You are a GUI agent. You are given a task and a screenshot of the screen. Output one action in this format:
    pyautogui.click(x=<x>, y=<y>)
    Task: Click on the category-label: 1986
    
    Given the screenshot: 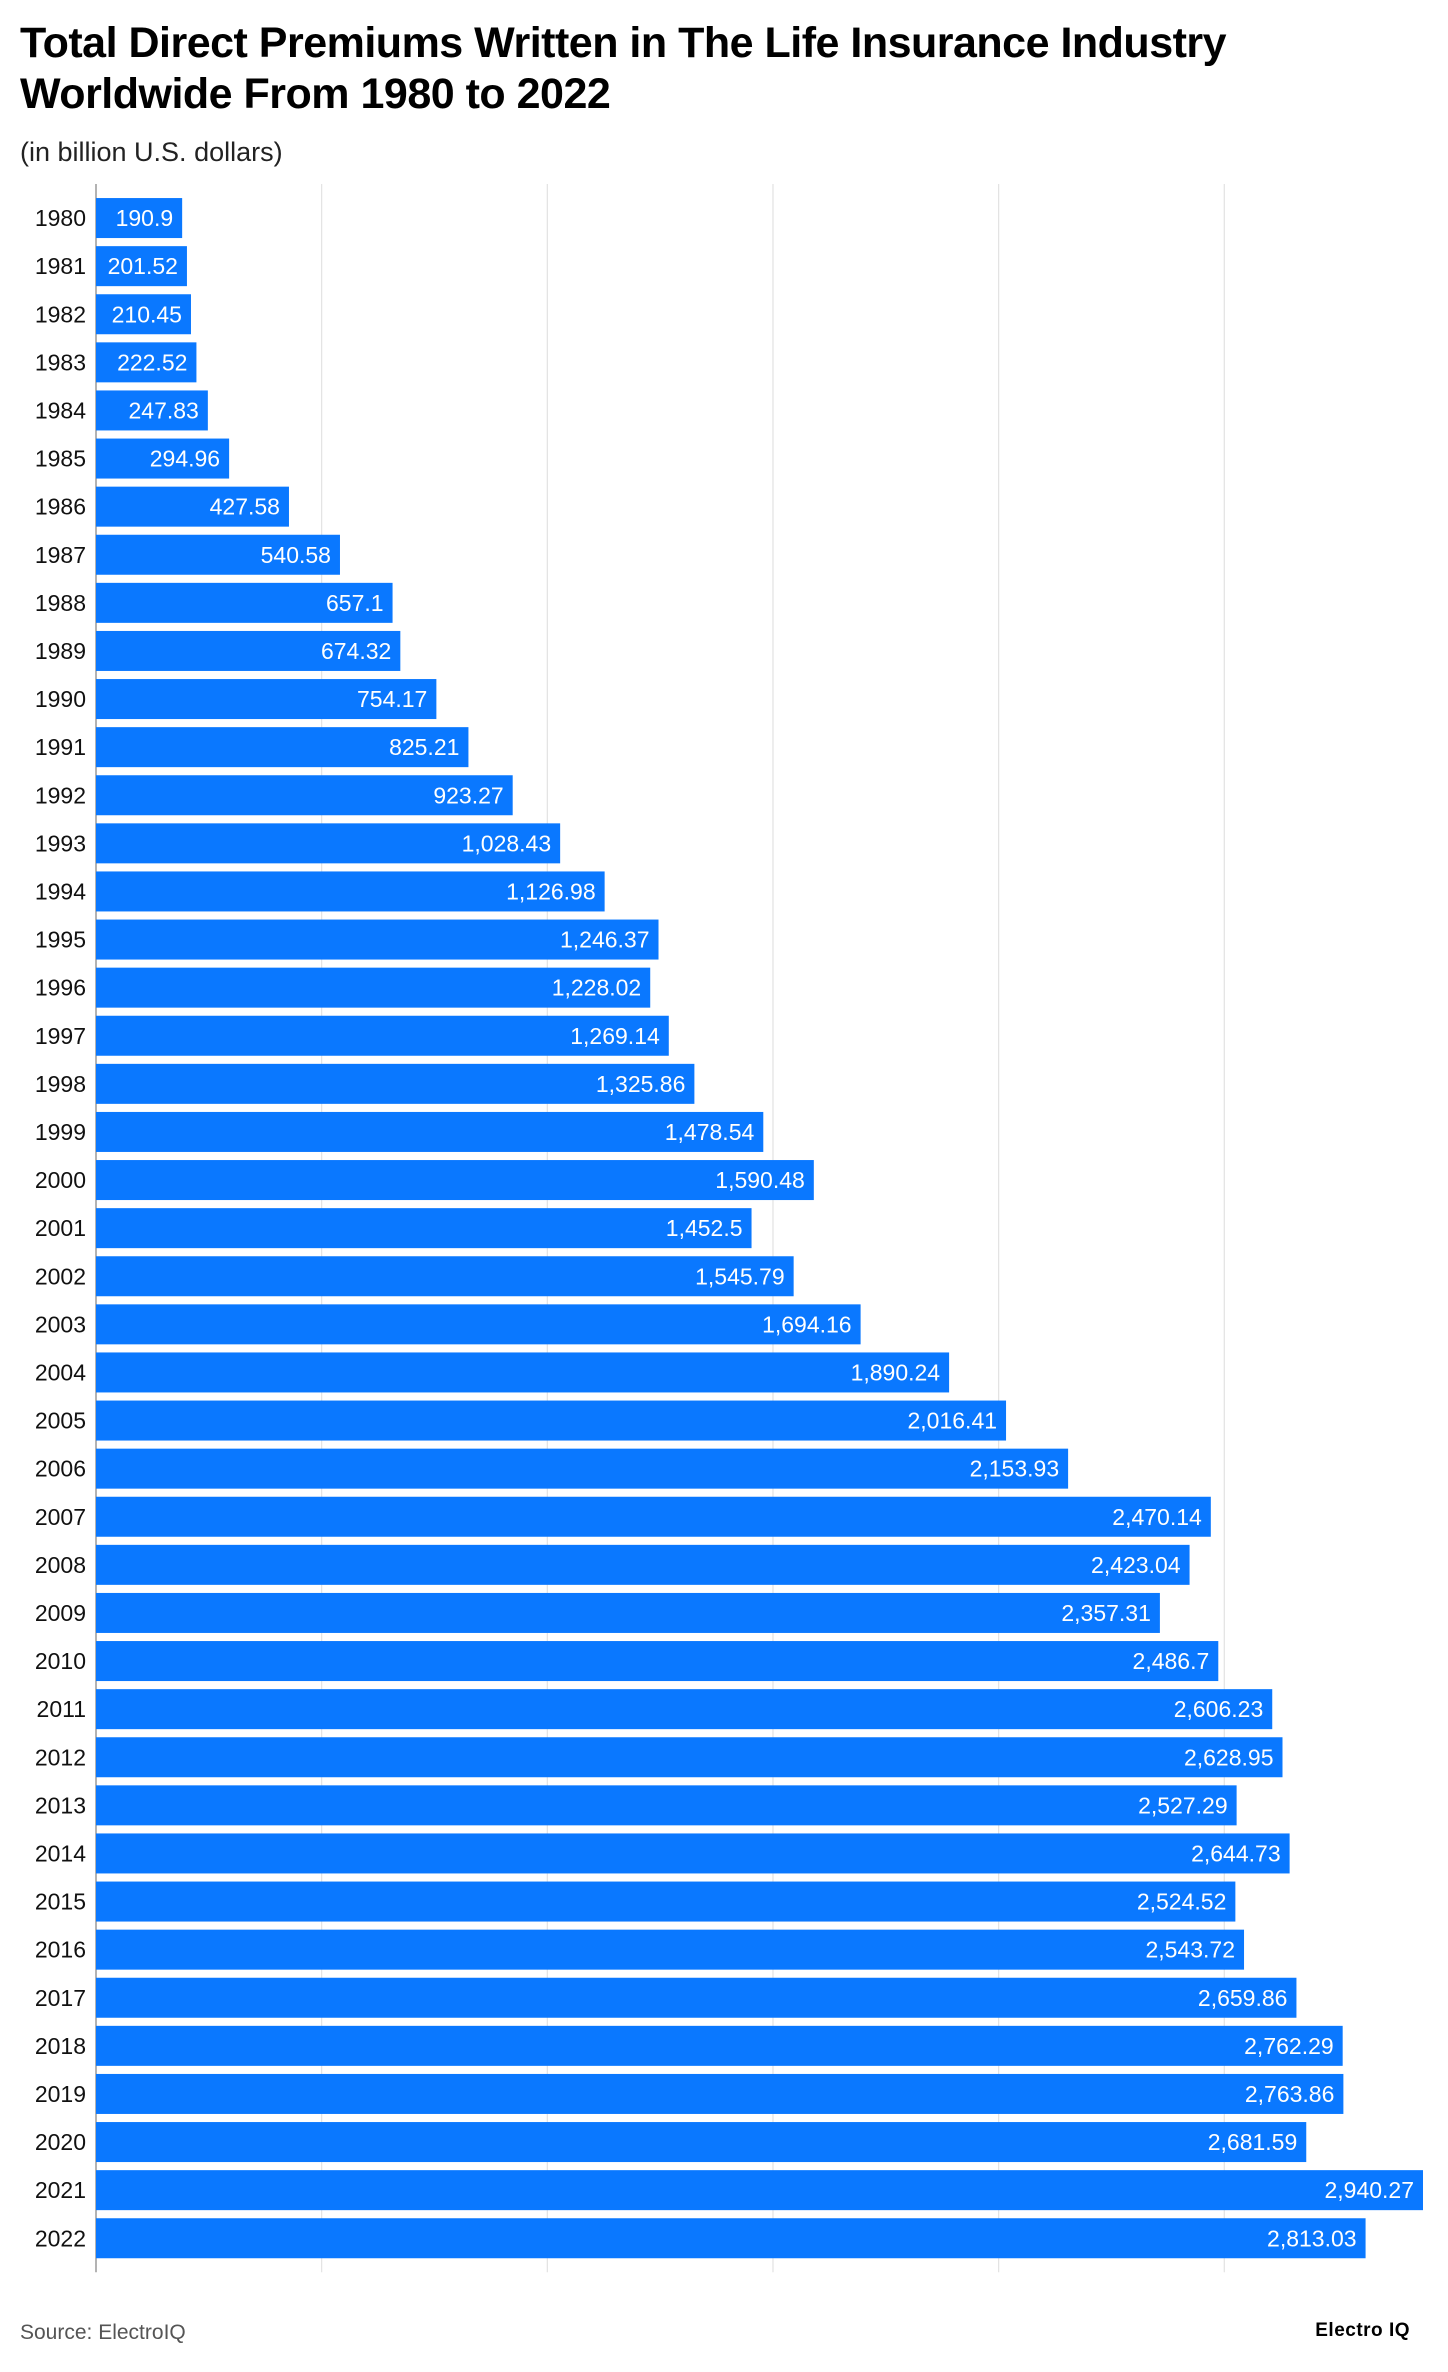 What is the action you would take?
    pyautogui.click(x=60, y=507)
    